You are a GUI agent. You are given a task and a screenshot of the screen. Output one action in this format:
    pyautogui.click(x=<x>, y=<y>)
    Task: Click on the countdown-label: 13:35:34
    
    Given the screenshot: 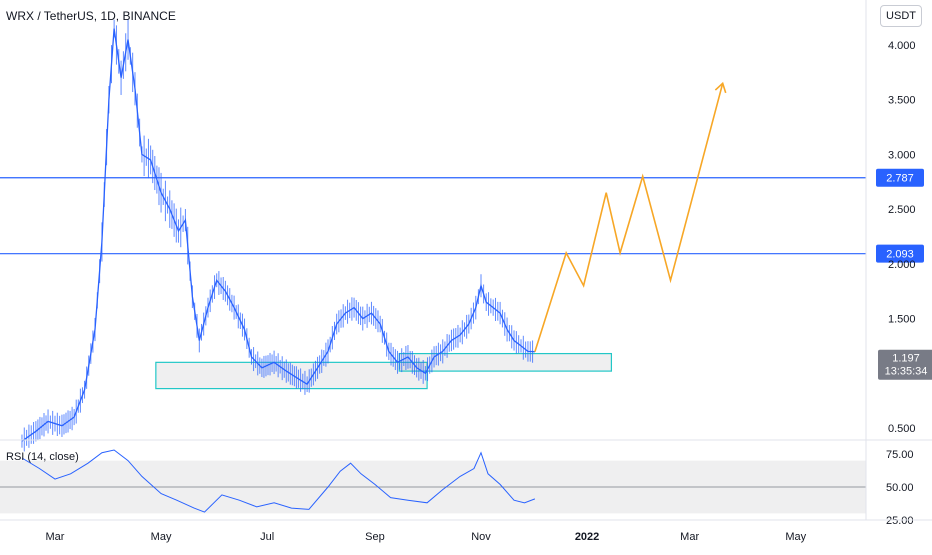 What is the action you would take?
    pyautogui.click(x=906, y=372)
    